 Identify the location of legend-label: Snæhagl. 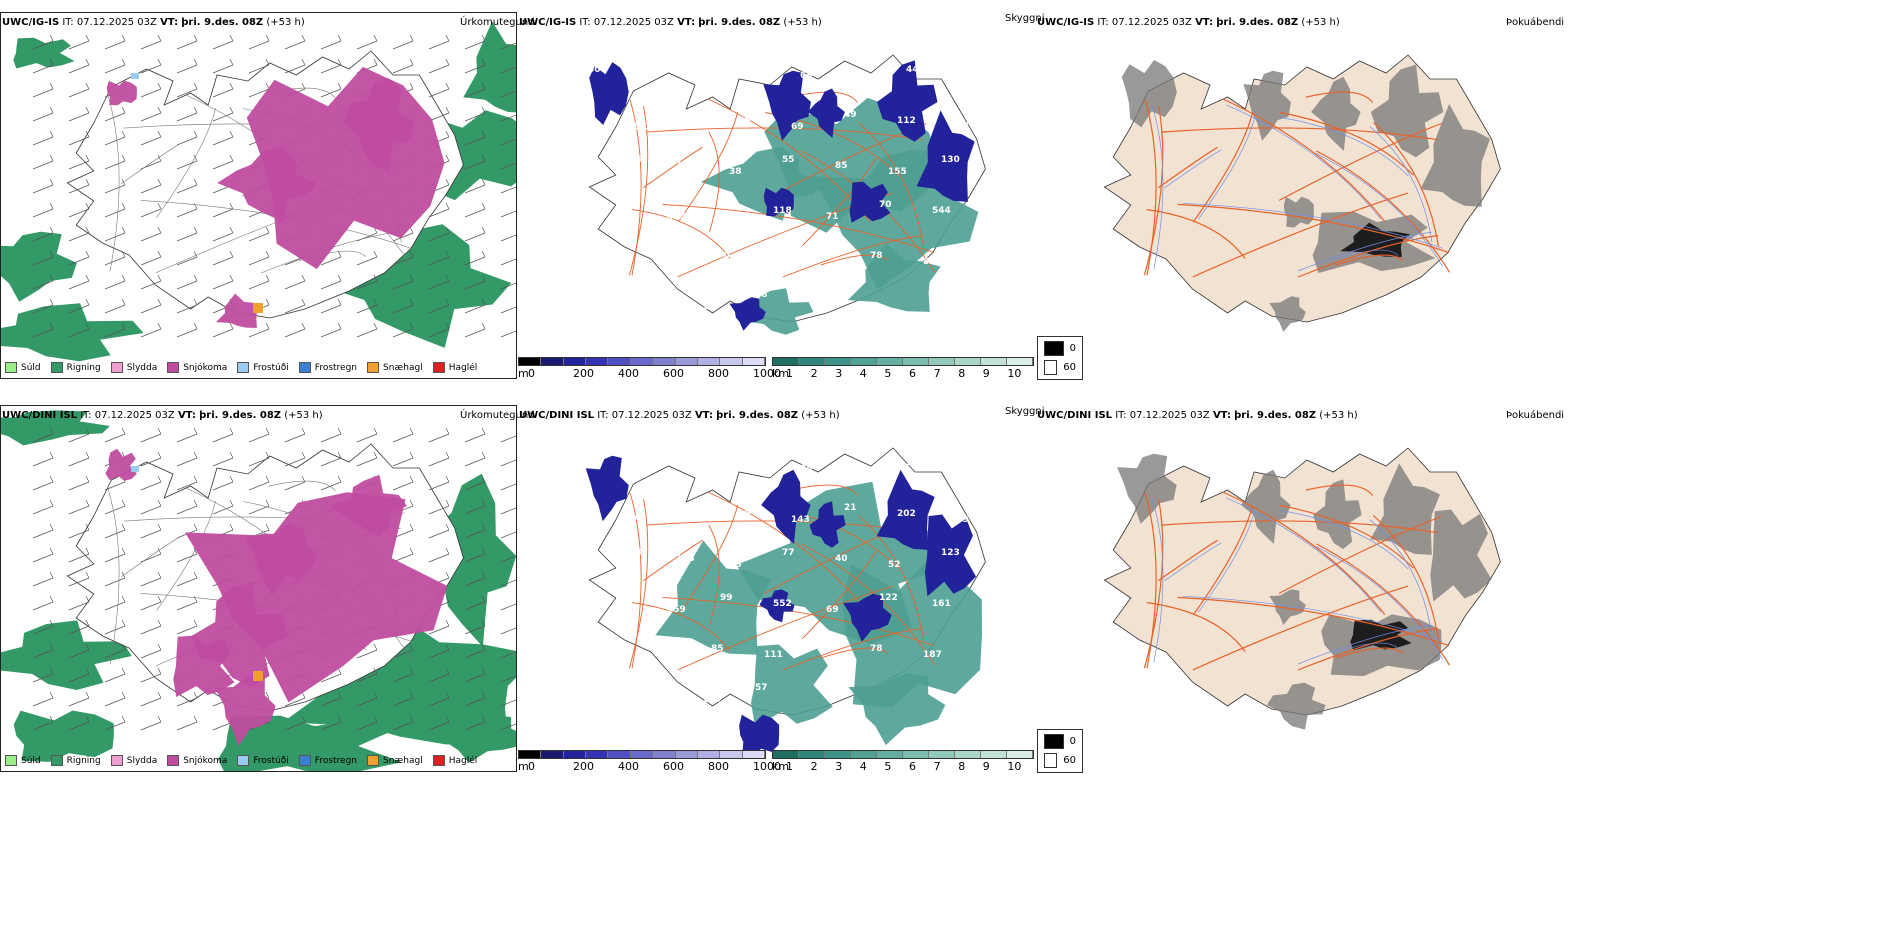
(403, 760).